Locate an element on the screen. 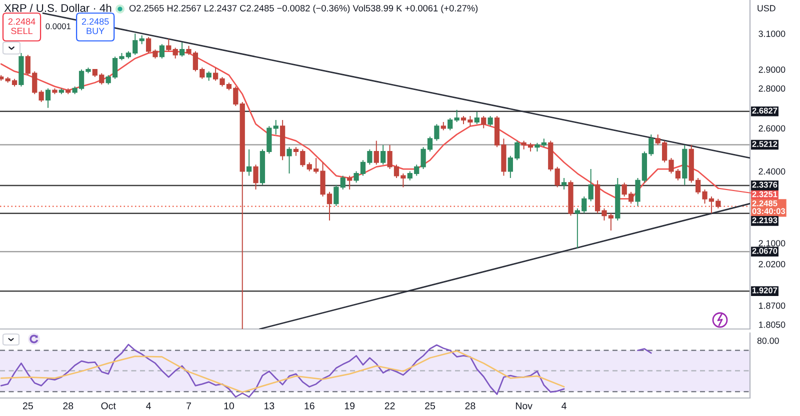 The image size is (800, 416). x-tick-label: 10 is located at coordinates (229, 406).